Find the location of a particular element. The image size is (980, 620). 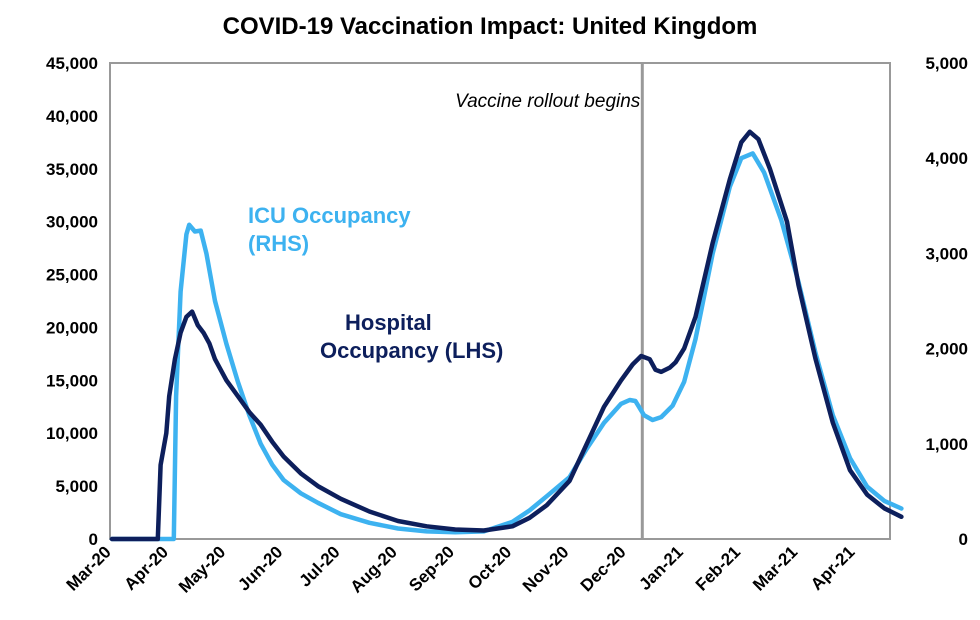

x-tick-label: Aug-20 is located at coordinates (374, 569).